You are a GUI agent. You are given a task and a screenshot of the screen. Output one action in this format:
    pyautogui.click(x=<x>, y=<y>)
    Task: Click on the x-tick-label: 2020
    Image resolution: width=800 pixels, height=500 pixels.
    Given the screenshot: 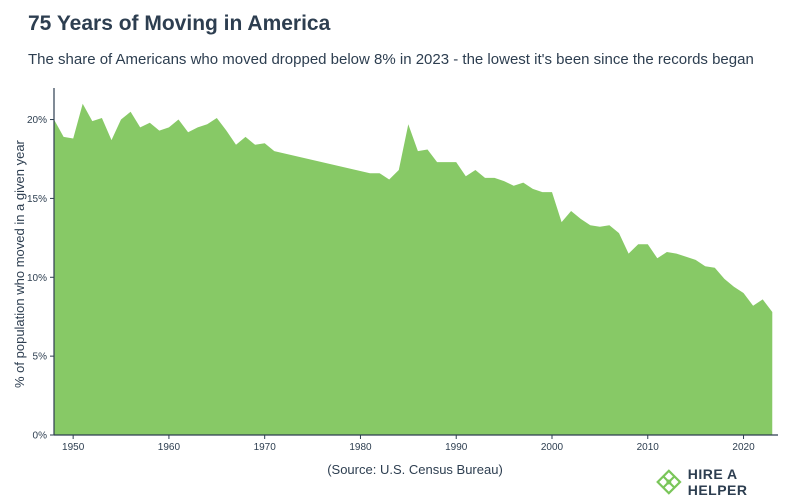 What is the action you would take?
    pyautogui.click(x=743, y=447)
    